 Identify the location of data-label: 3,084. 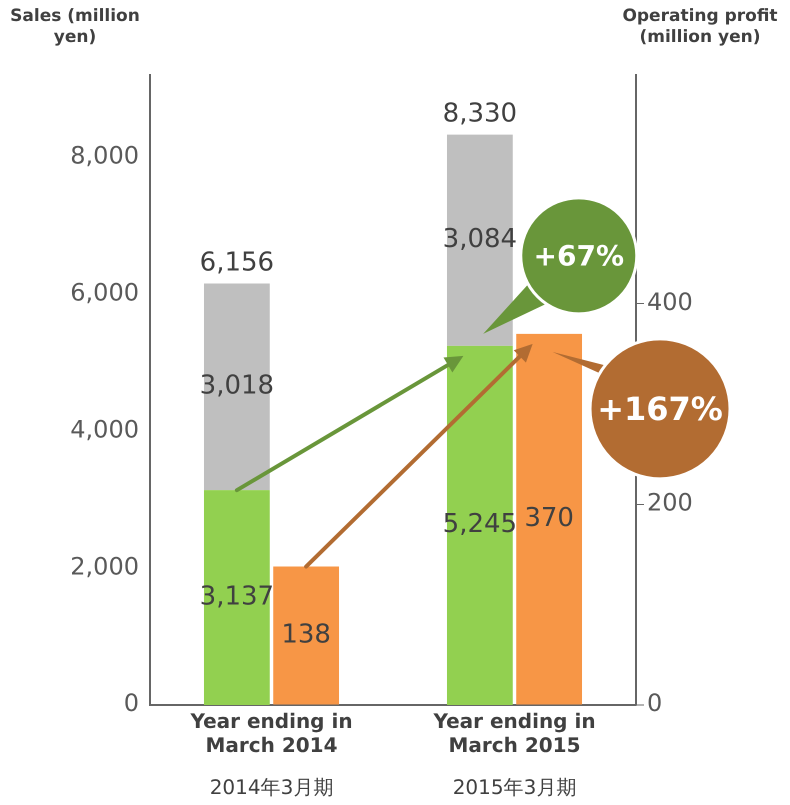
(480, 239).